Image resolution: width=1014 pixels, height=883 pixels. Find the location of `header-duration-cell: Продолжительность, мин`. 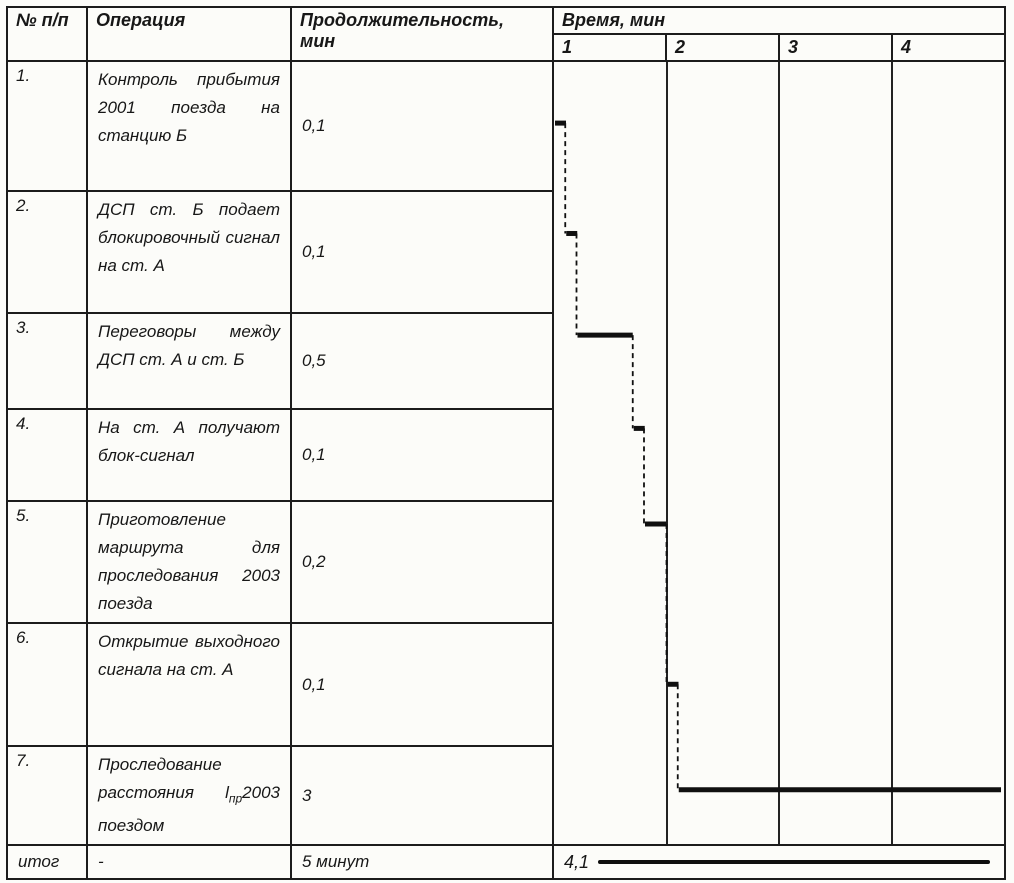

header-duration-cell: Продолжительность, мин is located at coordinates (422, 34).